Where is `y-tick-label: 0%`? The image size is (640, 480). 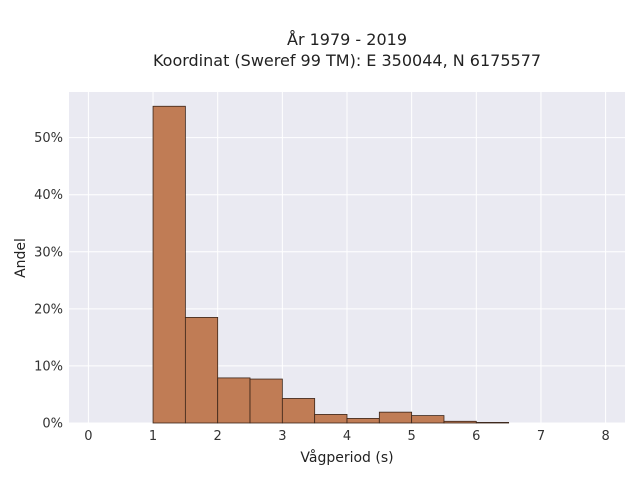
y-tick-label: 0% is located at coordinates (52, 424).